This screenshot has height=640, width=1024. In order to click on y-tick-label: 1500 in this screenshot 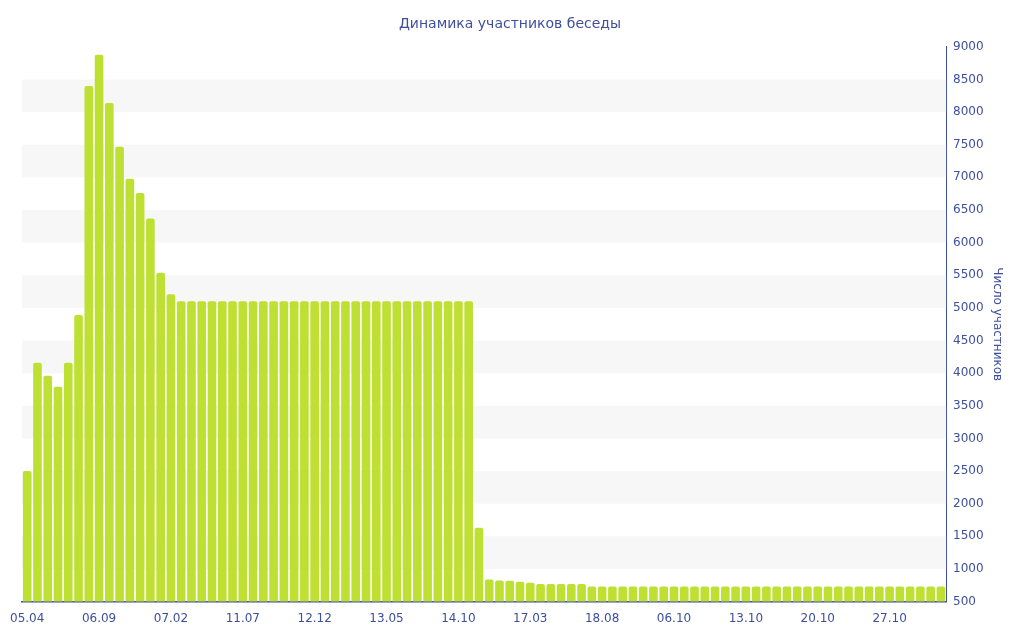, I will do `click(968, 535)`.